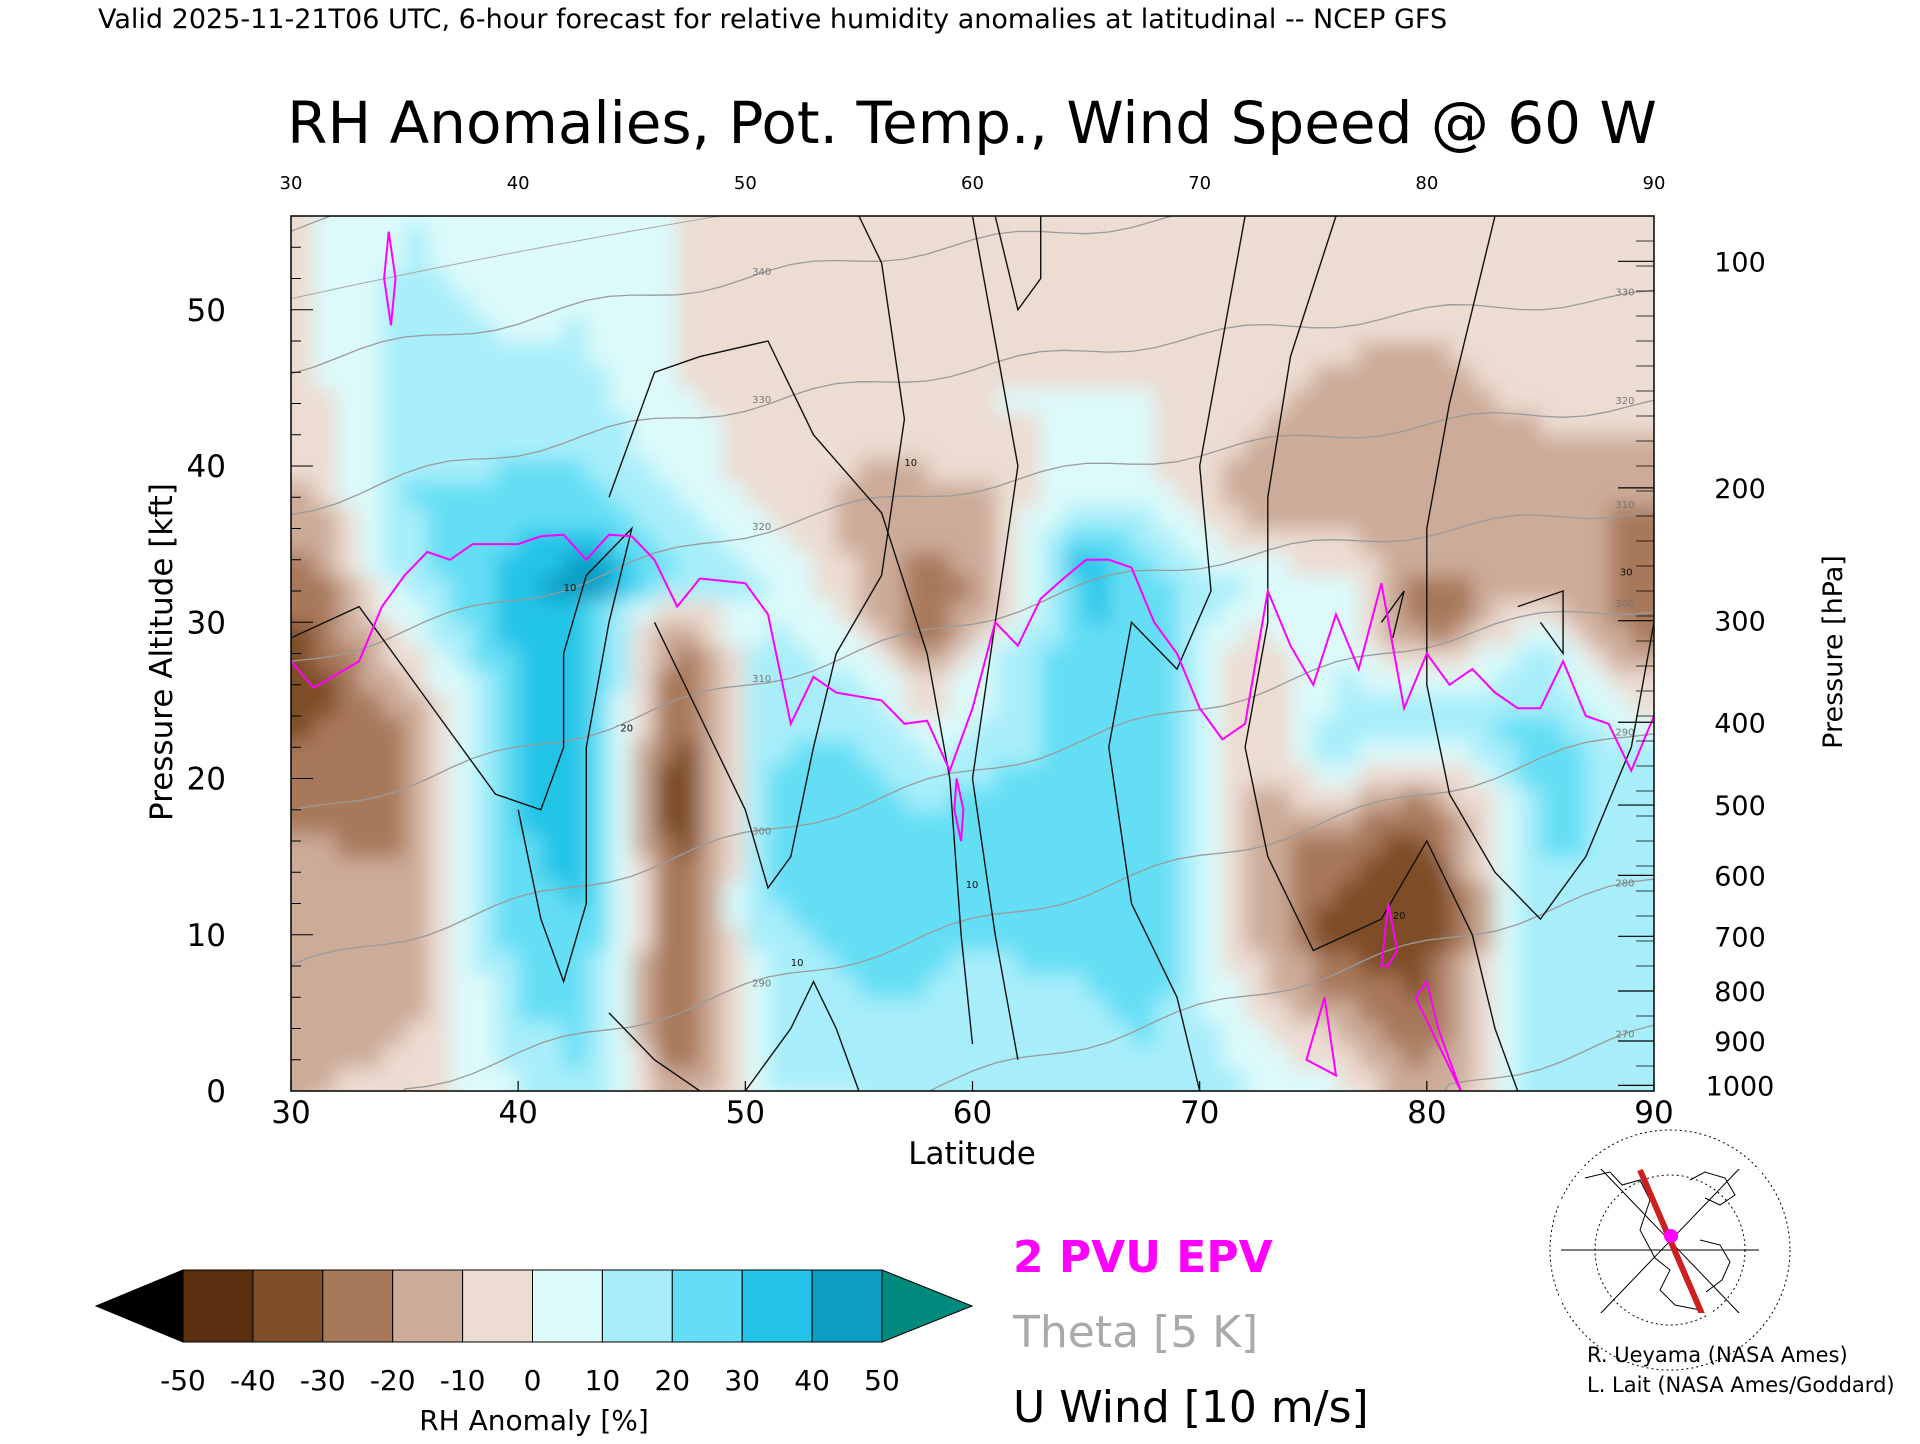 This screenshot has height=1444, width=1920. Describe the element at coordinates (534, 1333) in the screenshot. I see `colorbar: -50 -40 -30 -20 -10 0 10 20 30 40 50` at that location.